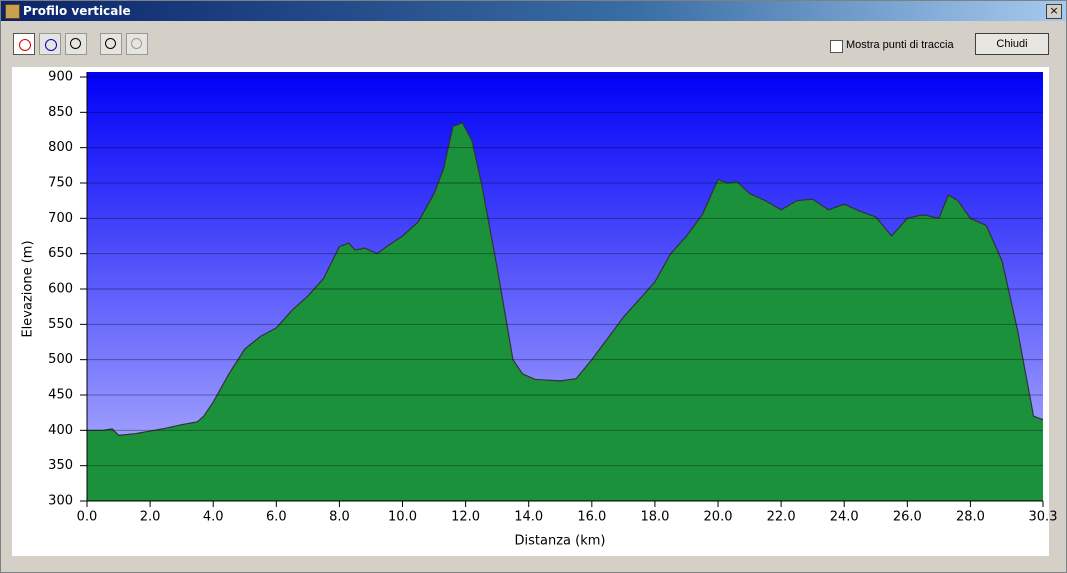  Describe the element at coordinates (50, 44) in the screenshot. I see `tool-blue-cross` at that location.